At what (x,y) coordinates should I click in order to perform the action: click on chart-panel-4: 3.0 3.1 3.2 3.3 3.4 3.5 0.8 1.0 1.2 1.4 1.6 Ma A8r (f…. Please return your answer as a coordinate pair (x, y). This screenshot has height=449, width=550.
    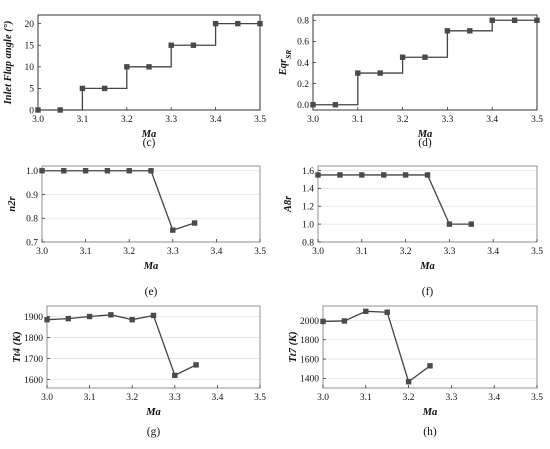
    Looking at the image, I should click on (413, 231).